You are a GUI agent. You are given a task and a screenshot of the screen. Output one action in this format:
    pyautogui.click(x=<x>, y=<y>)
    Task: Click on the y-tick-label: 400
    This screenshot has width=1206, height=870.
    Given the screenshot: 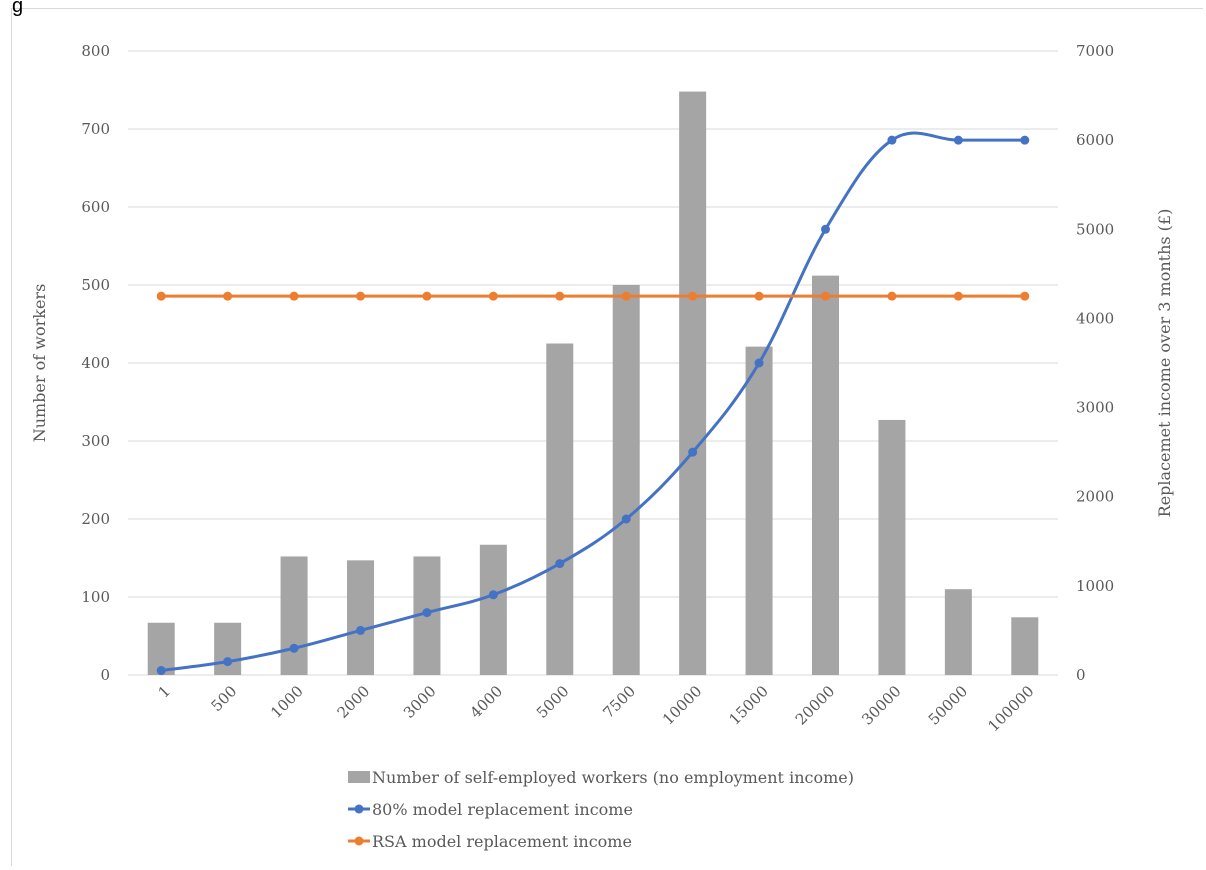 What is the action you would take?
    pyautogui.click(x=95, y=363)
    